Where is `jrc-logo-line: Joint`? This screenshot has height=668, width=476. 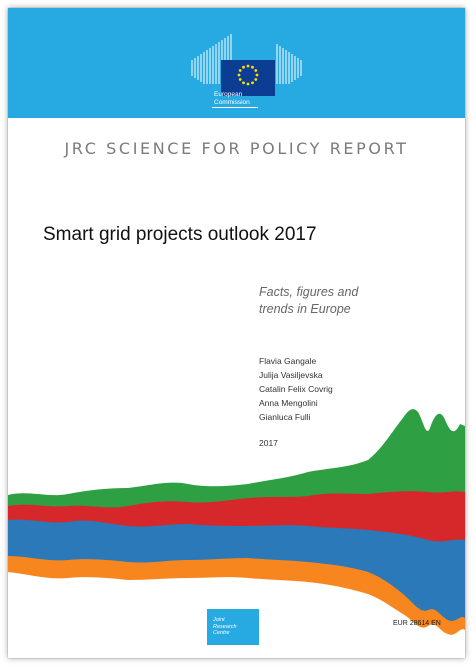 jrc-logo-line: Joint is located at coordinates (219, 620).